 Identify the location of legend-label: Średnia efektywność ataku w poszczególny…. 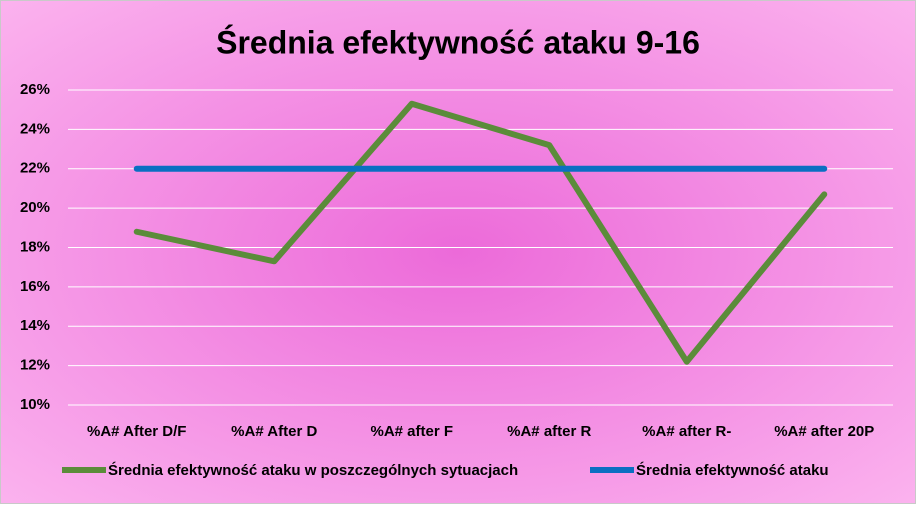
(313, 470).